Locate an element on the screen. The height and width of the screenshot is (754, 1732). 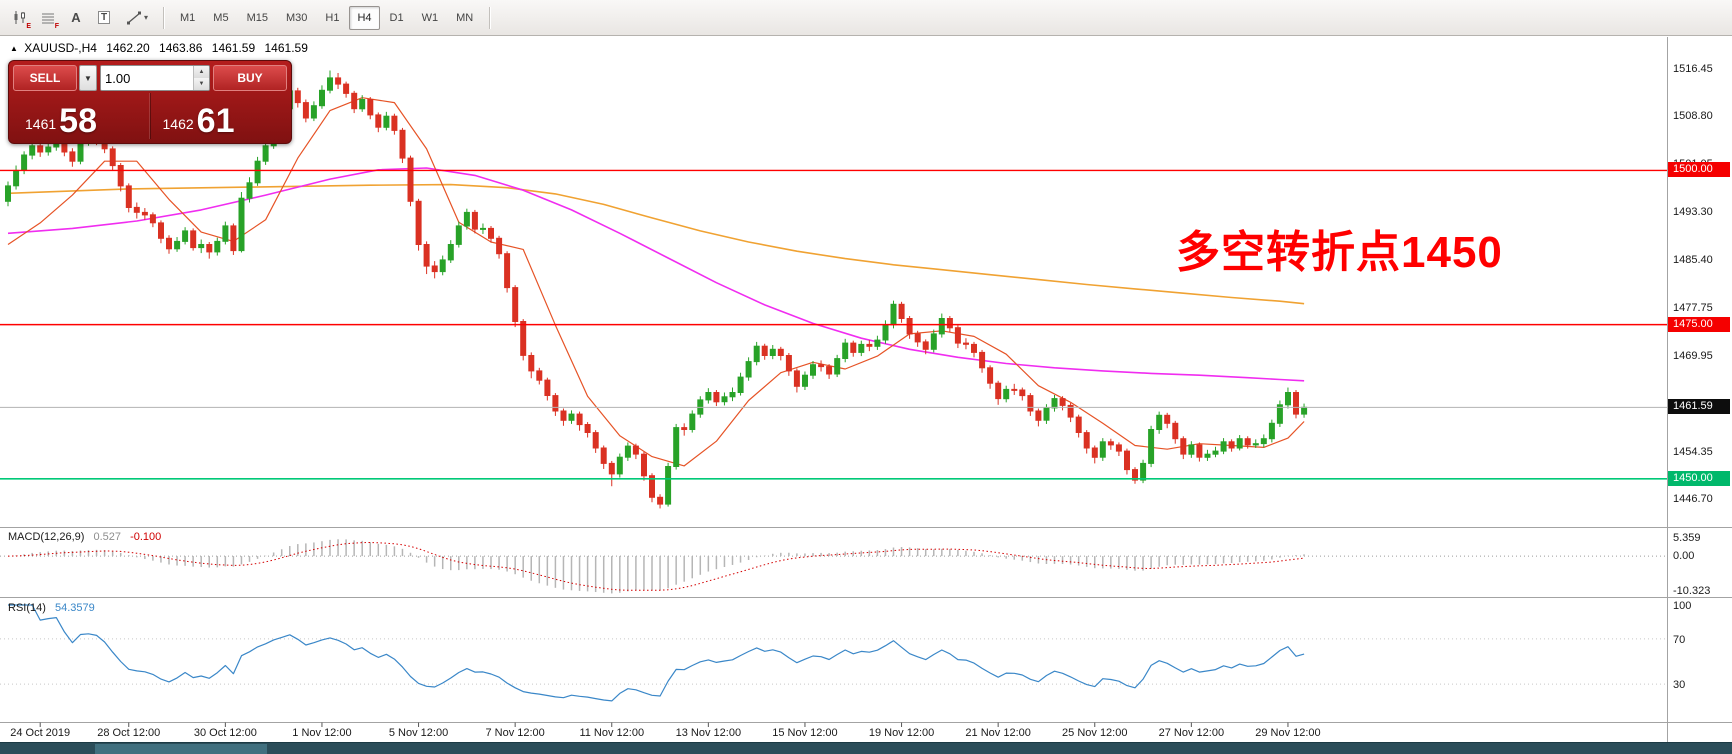
icon-sub-letter: F is located at coordinates (56, 26).